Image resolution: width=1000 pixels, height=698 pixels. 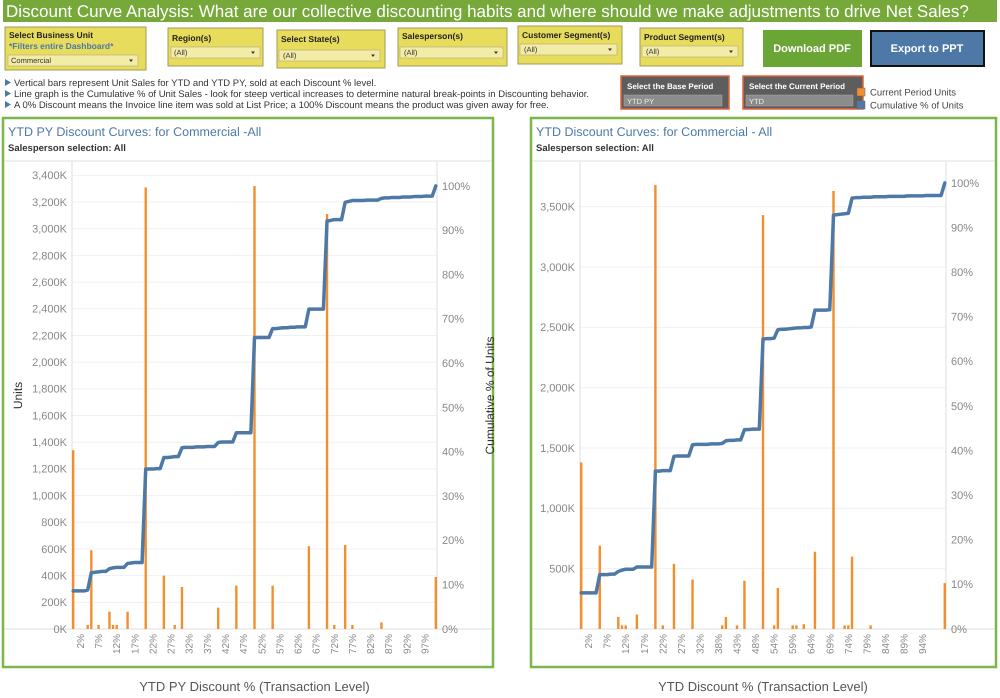 What do you see at coordinates (281, 105) in the screenshot?
I see `text: A 0% Discount means the Invoice line item was sold at List Price; a 100% Discount means the product was given away for free.` at bounding box center [281, 105].